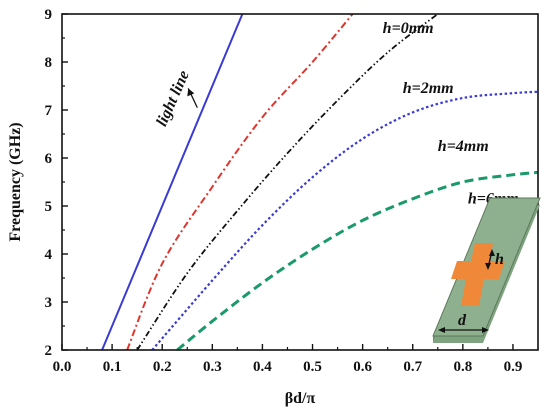 This screenshot has height=414, width=550. I want to click on y-tick-label: 2, so click(49, 351).